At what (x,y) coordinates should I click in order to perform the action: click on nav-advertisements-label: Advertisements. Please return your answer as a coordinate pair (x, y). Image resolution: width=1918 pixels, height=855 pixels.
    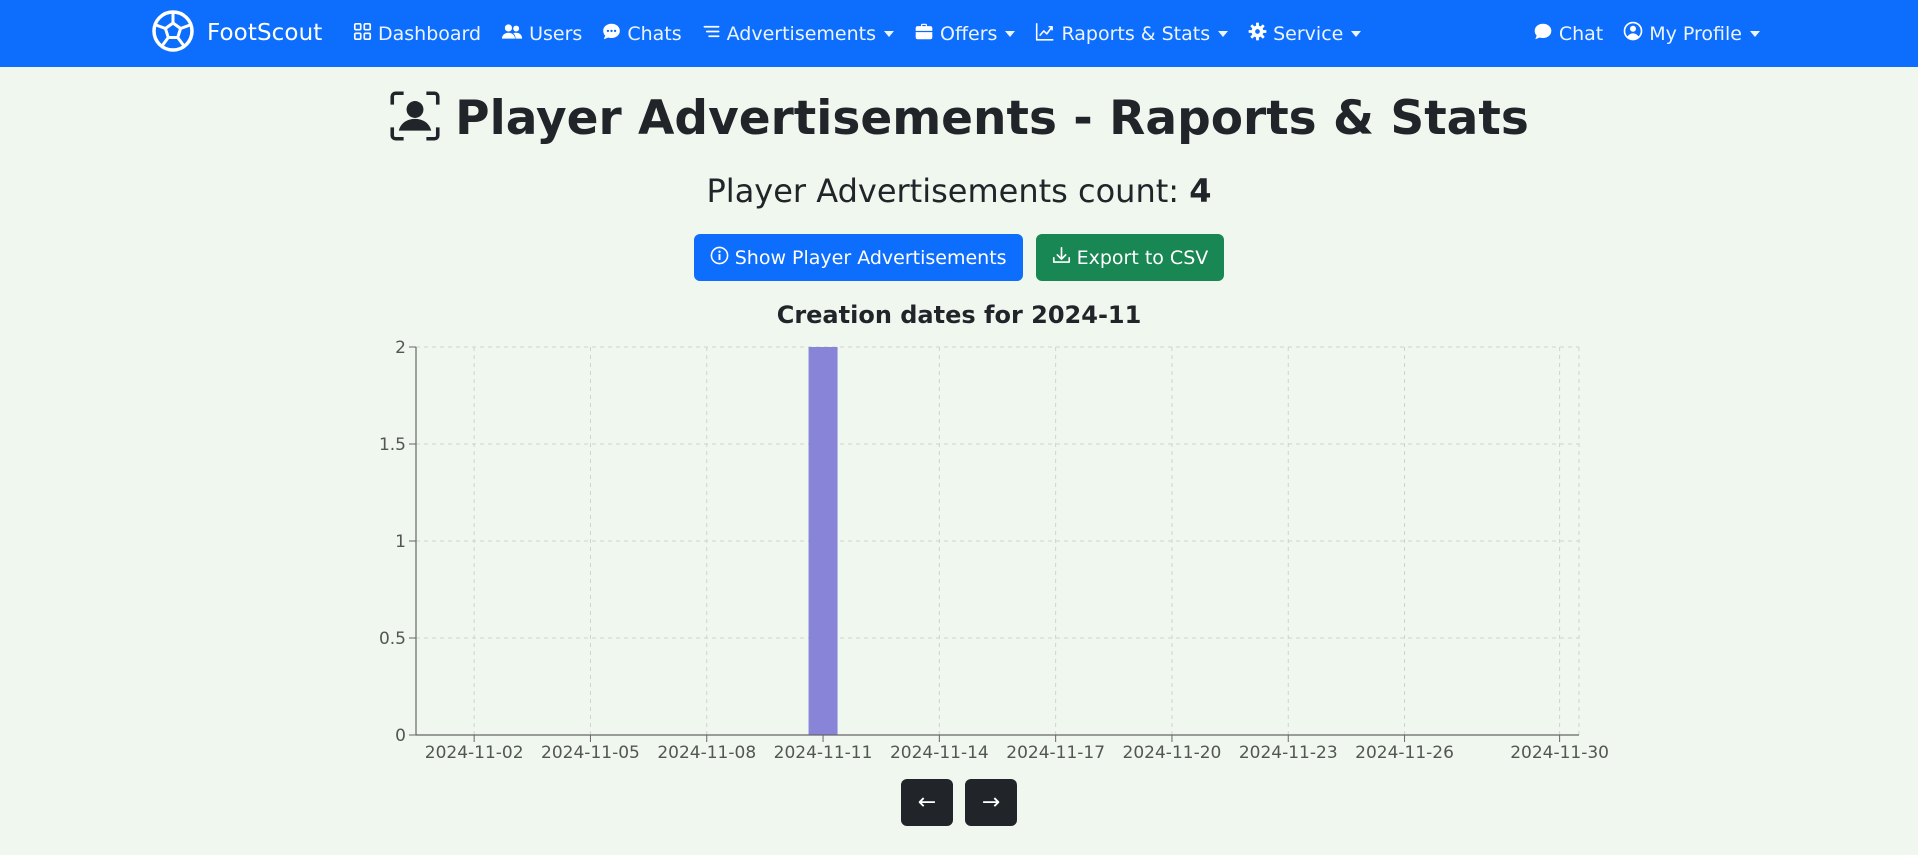
    Looking at the image, I should click on (801, 33).